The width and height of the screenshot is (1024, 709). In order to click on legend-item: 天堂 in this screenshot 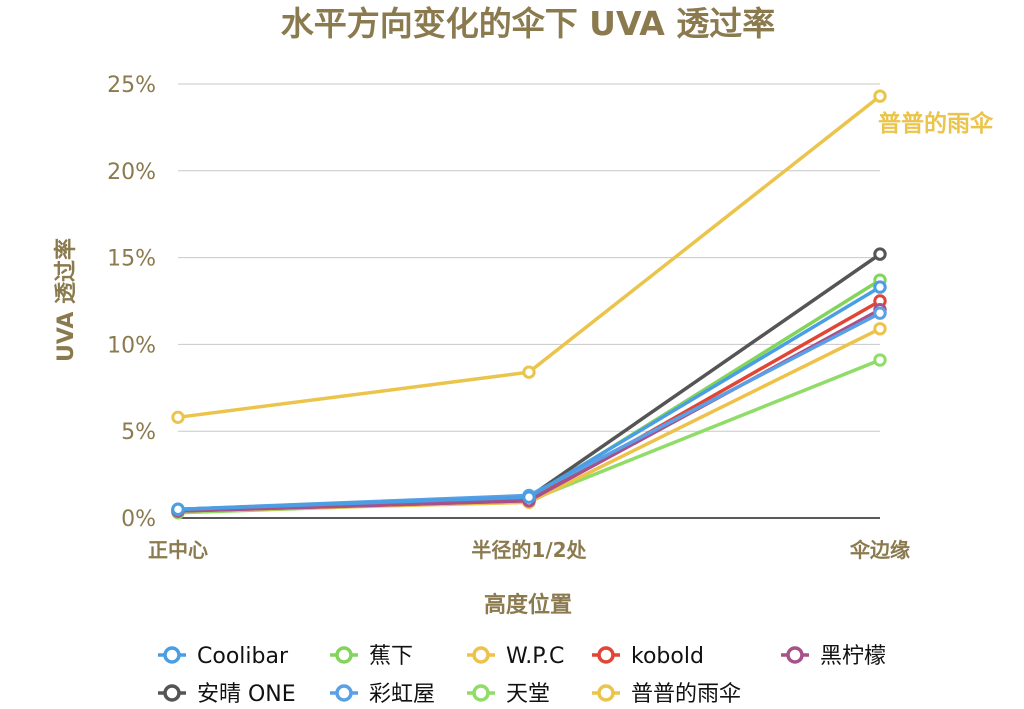, I will do `click(508, 694)`.